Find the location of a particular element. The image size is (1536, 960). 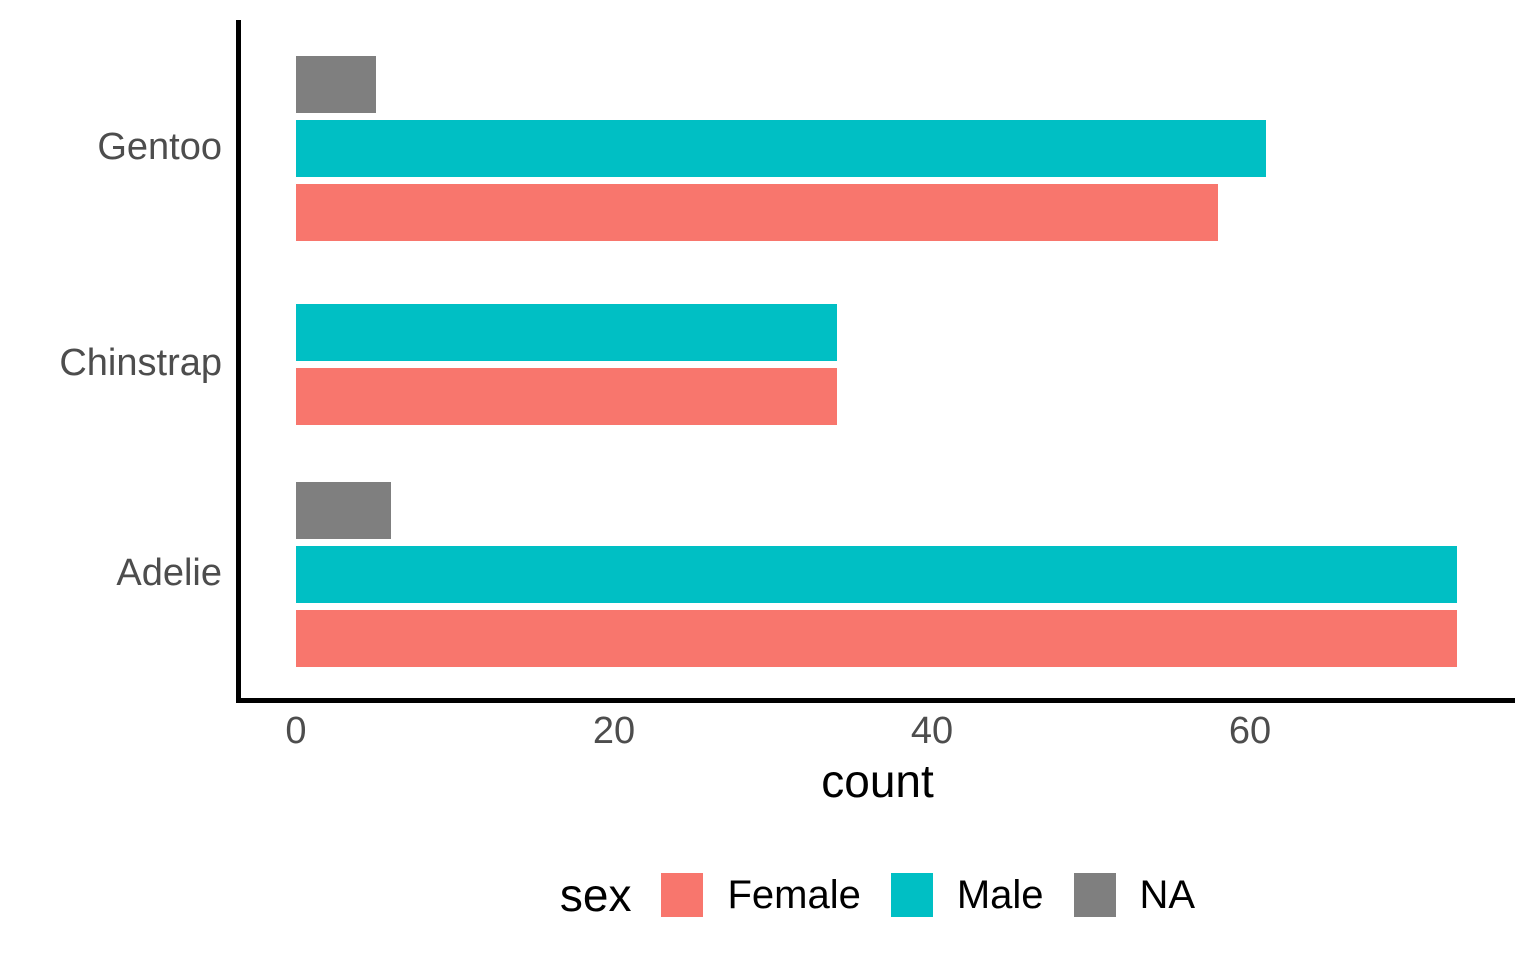

legend: sex Female Male NA is located at coordinates (877, 895).